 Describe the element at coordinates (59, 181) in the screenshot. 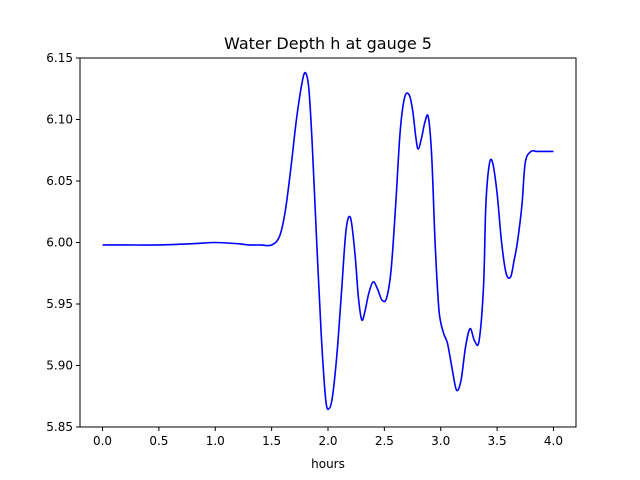

I see `y-tick-label: 6.05` at that location.